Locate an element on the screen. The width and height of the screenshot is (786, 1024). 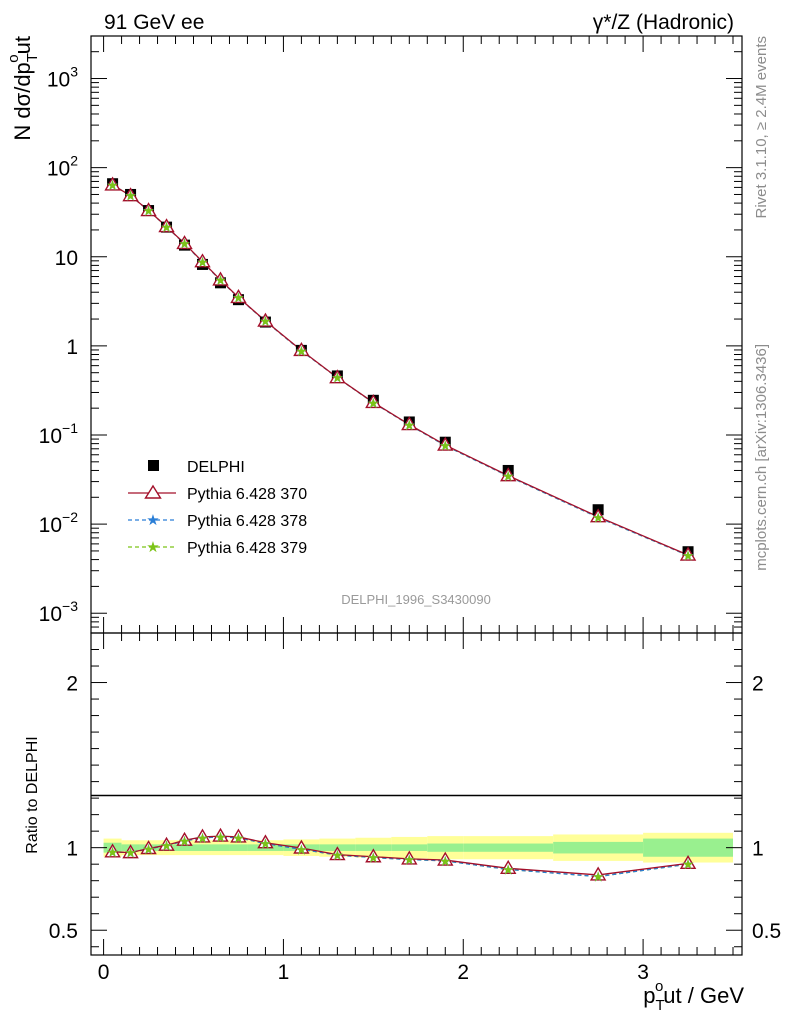
ratio-y-tick-label-left: 0.5 is located at coordinates (63, 931).